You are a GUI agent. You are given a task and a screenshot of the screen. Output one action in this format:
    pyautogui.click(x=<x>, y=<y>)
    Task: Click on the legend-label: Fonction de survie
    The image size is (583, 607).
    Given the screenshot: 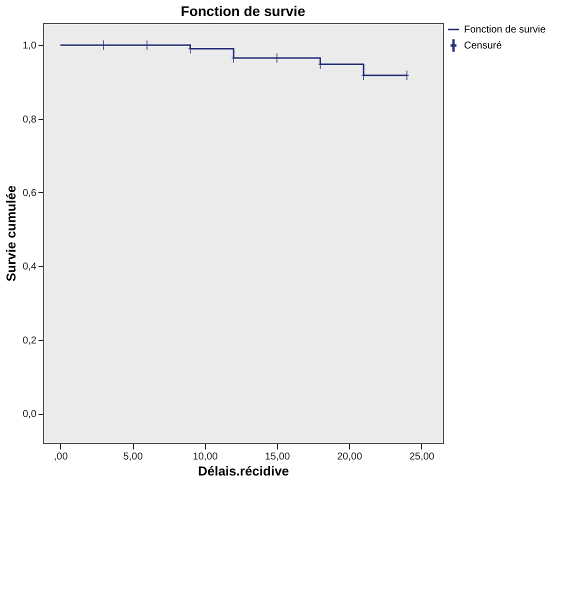 What is the action you would take?
    pyautogui.click(x=505, y=30)
    